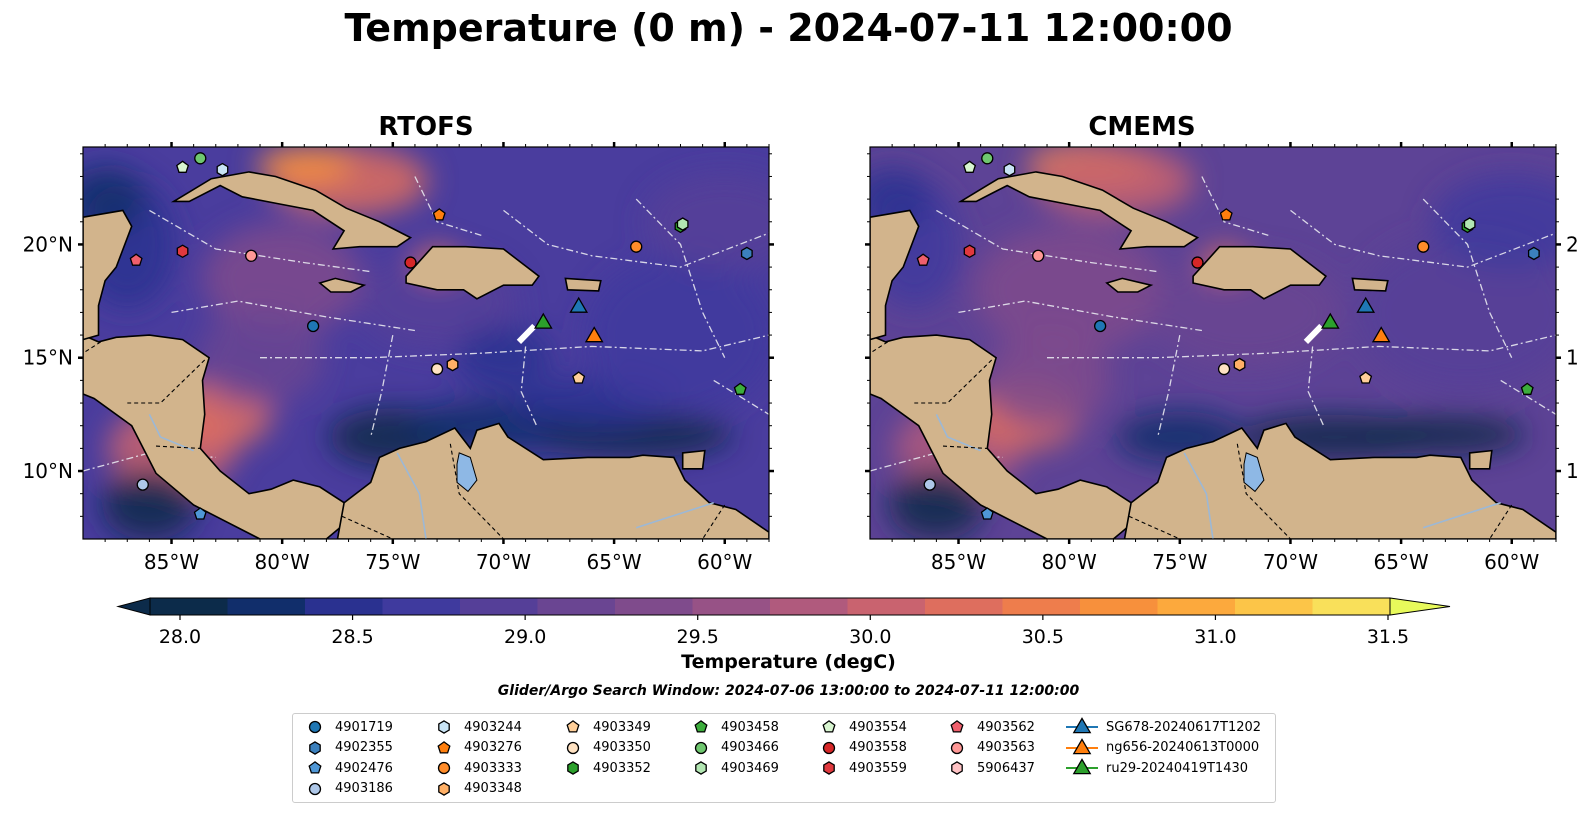 This screenshot has height=827, width=1577. Describe the element at coordinates (750, 768) in the screenshot. I see `legend-label: 4903469` at that location.